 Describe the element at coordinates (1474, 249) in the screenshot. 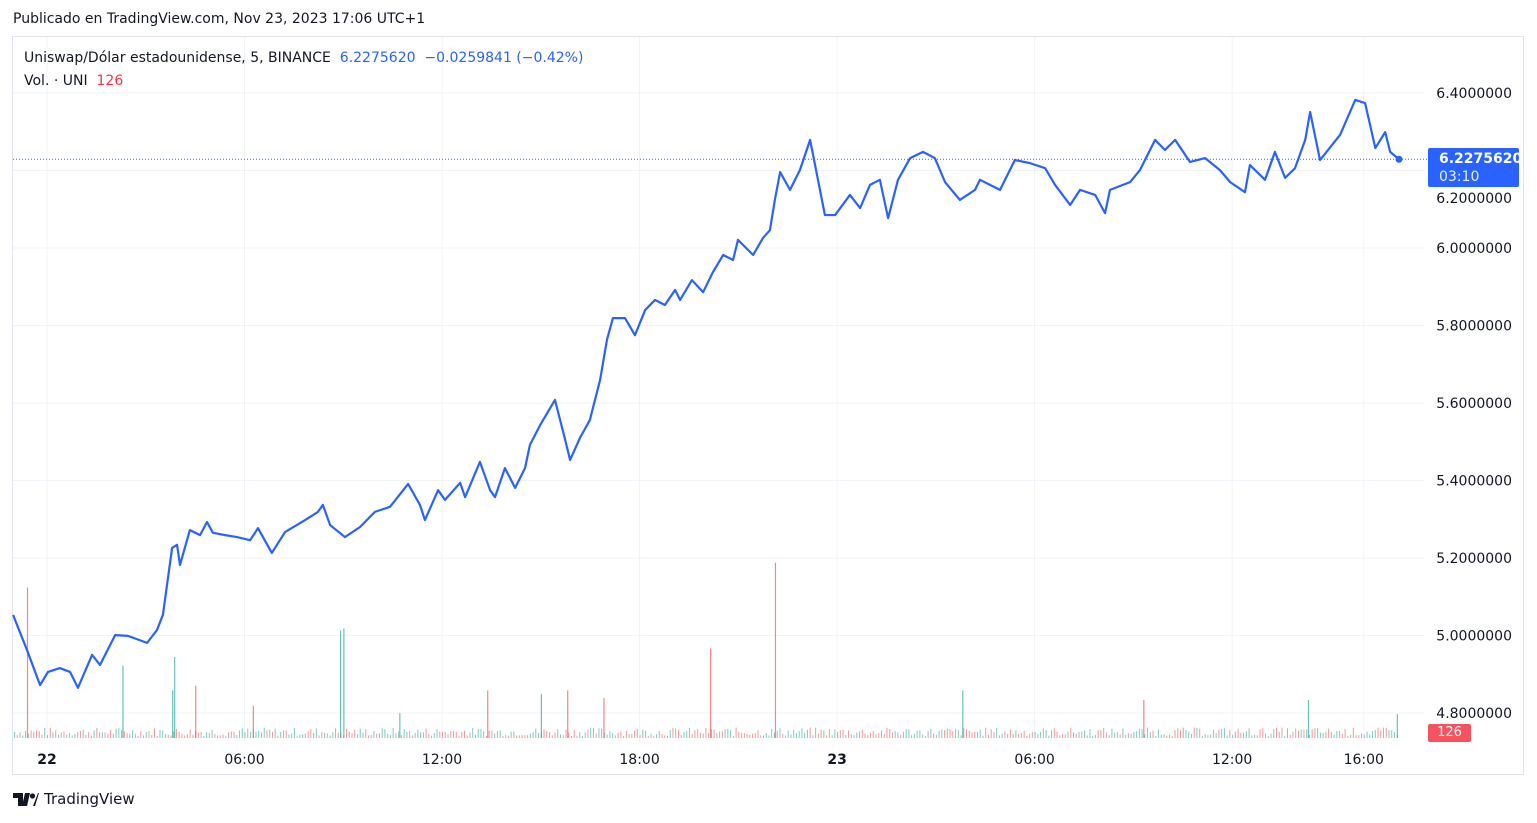

I see `y-tick-label: 6.0000000` at that location.